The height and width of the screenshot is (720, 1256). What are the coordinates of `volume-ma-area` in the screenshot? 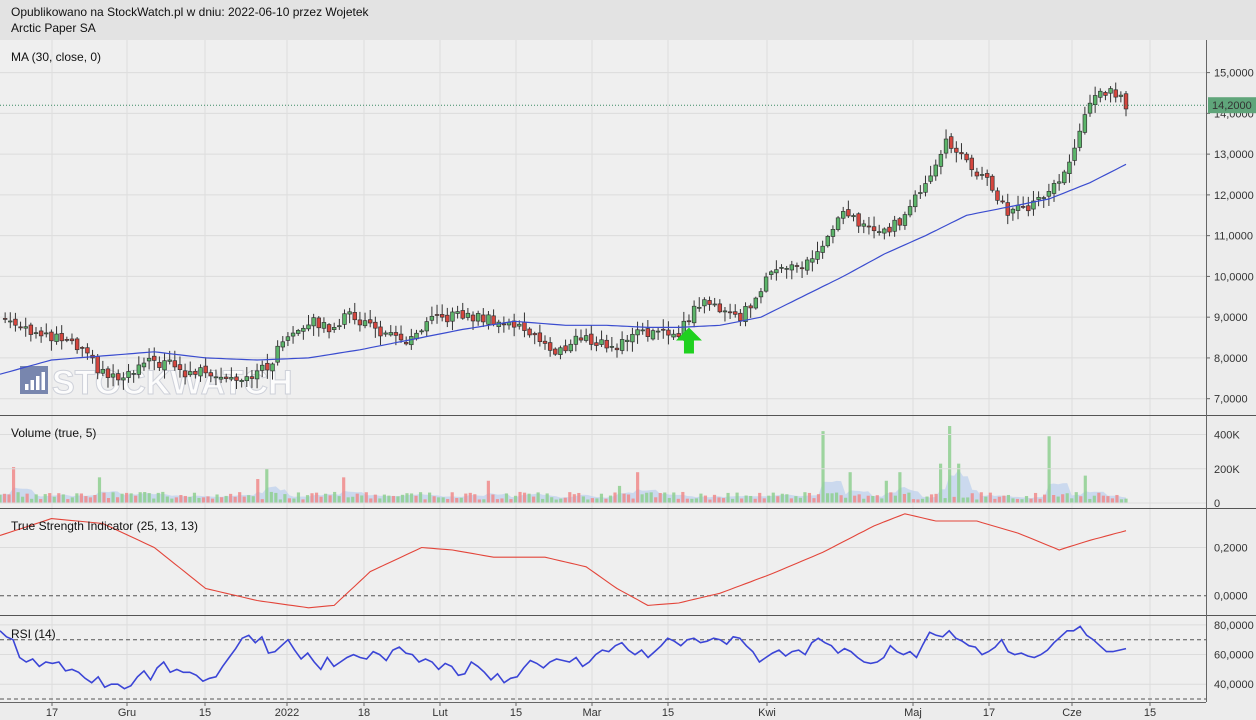 It's located at (563, 486).